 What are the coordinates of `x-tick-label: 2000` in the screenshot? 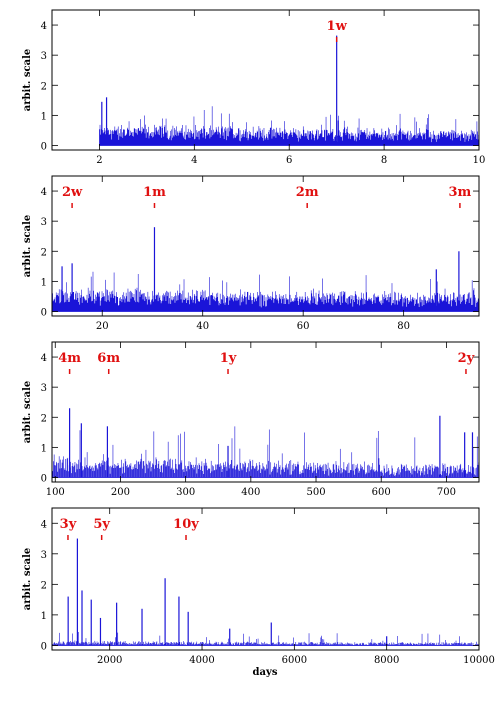 It's located at (109, 660).